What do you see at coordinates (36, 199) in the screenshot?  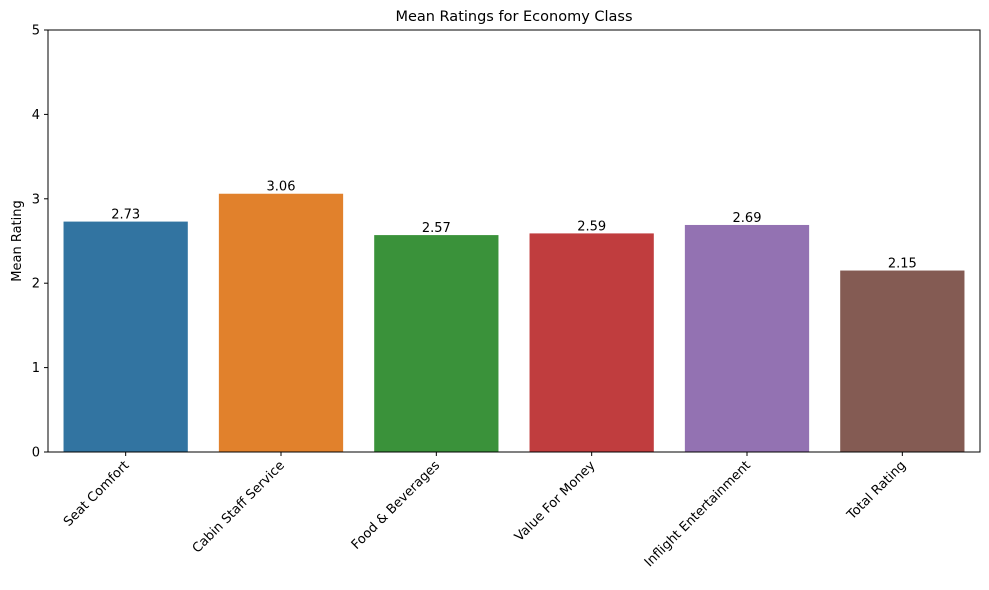 I see `y-tick-label: 3` at bounding box center [36, 199].